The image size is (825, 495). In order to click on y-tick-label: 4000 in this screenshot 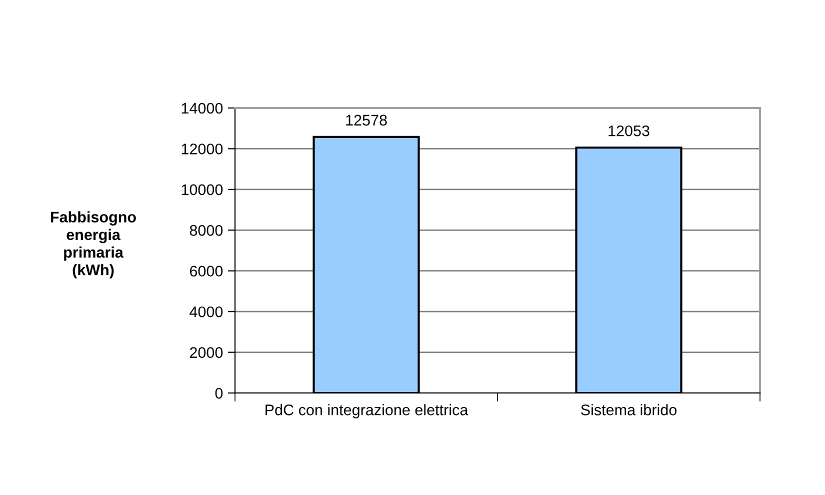, I will do `click(206, 312)`.